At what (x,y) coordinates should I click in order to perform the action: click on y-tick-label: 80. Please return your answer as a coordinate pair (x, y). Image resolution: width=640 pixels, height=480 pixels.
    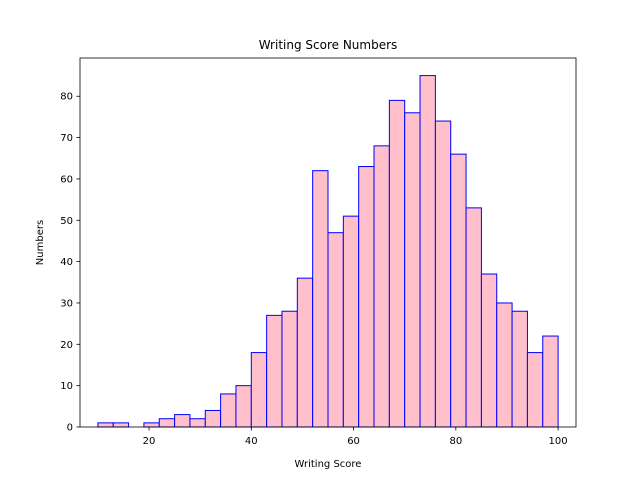
    Looking at the image, I should click on (66, 97).